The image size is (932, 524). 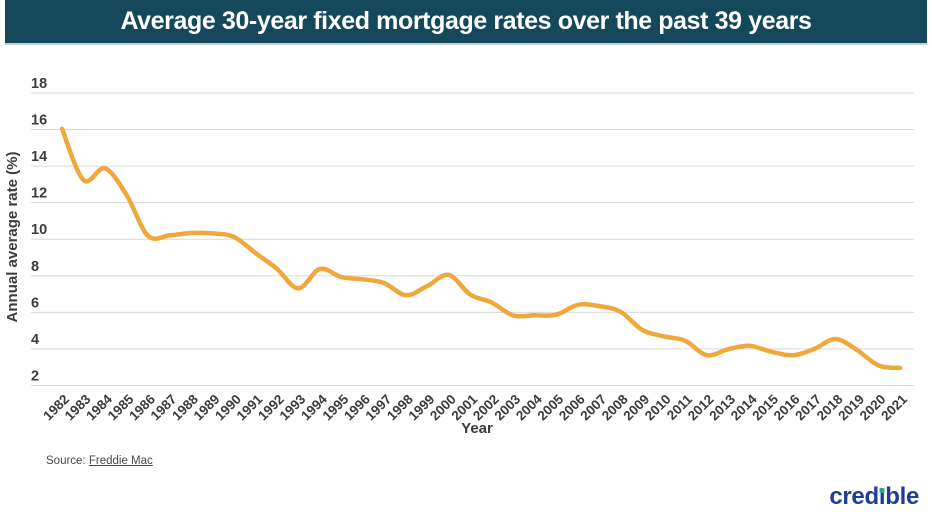 What do you see at coordinates (854, 496) in the screenshot?
I see `logo-text-pre: cred` at bounding box center [854, 496].